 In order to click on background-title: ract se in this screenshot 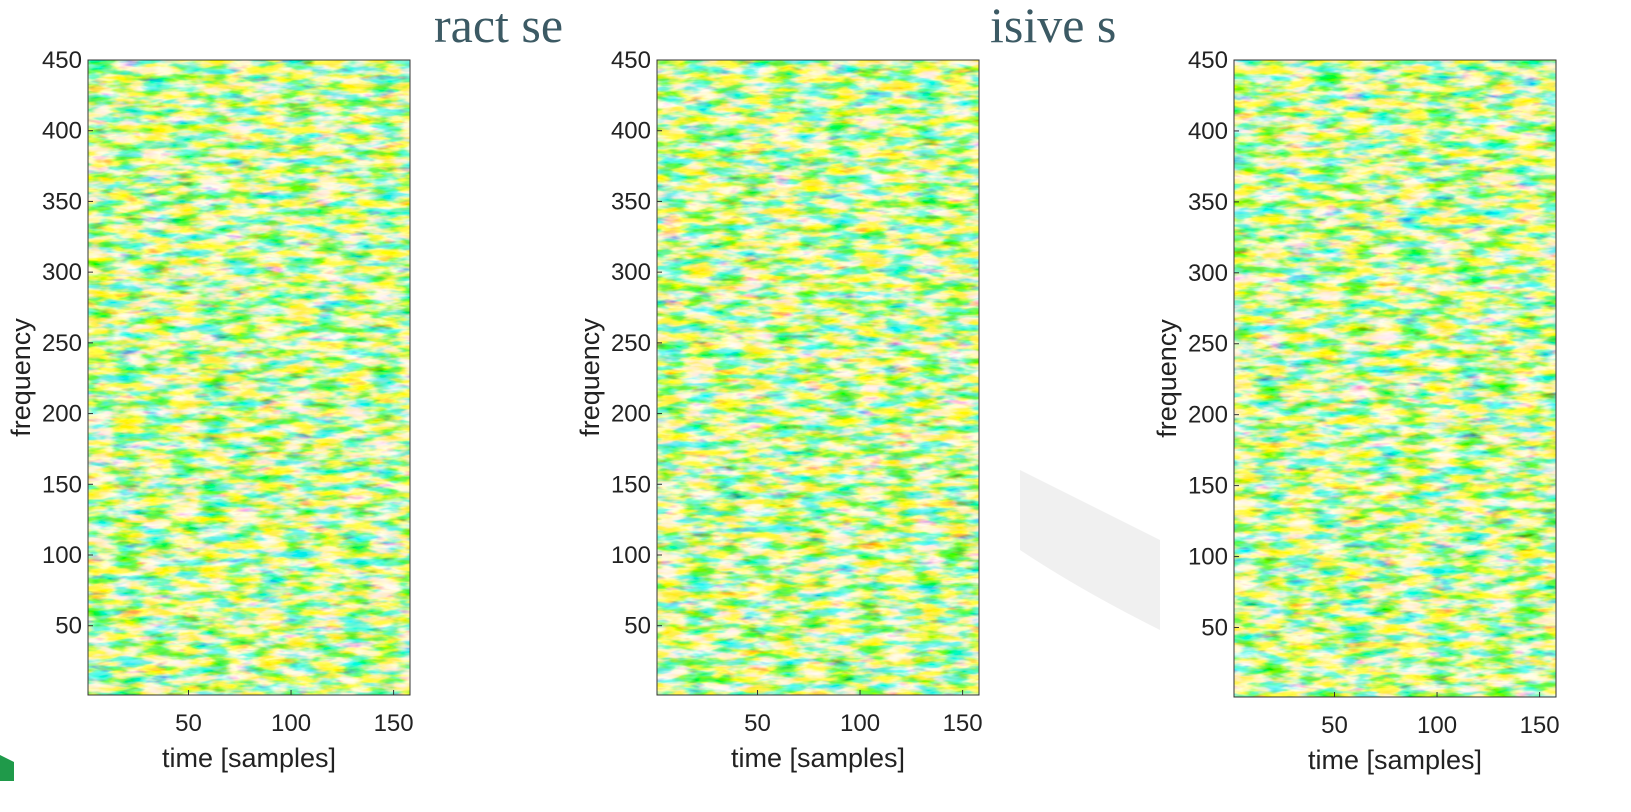, I will do `click(498, 26)`.